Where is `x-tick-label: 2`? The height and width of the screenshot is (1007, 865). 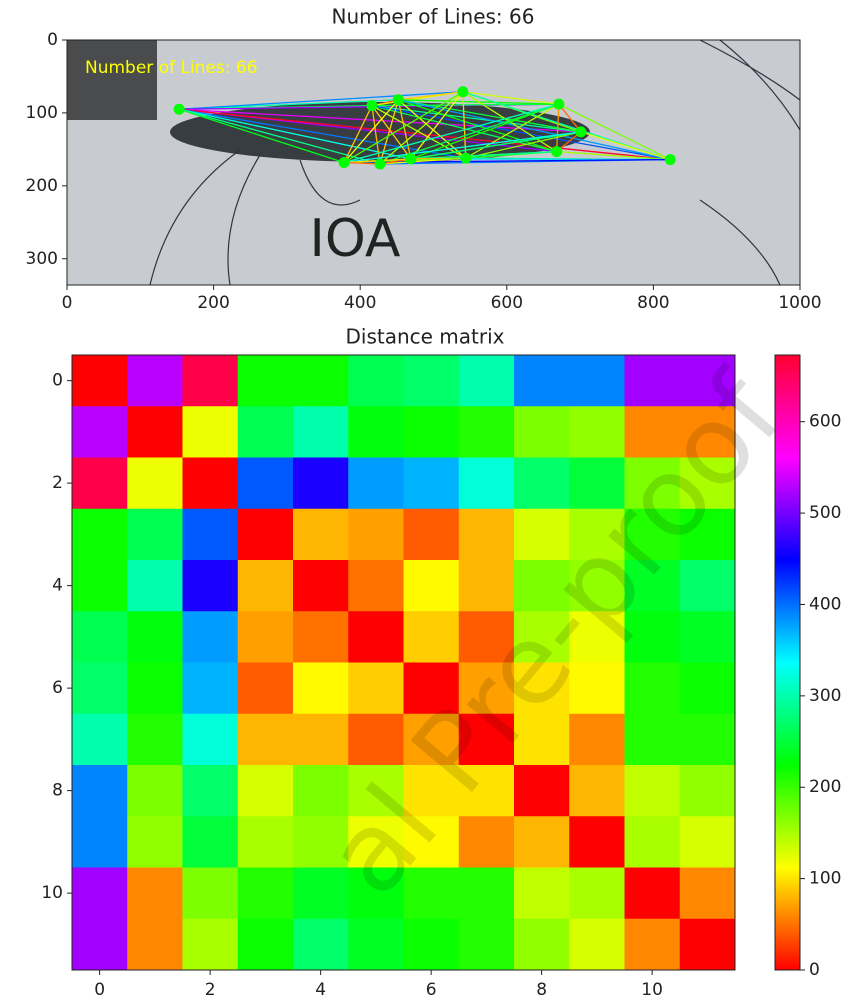 x-tick-label: 2 is located at coordinates (210, 990).